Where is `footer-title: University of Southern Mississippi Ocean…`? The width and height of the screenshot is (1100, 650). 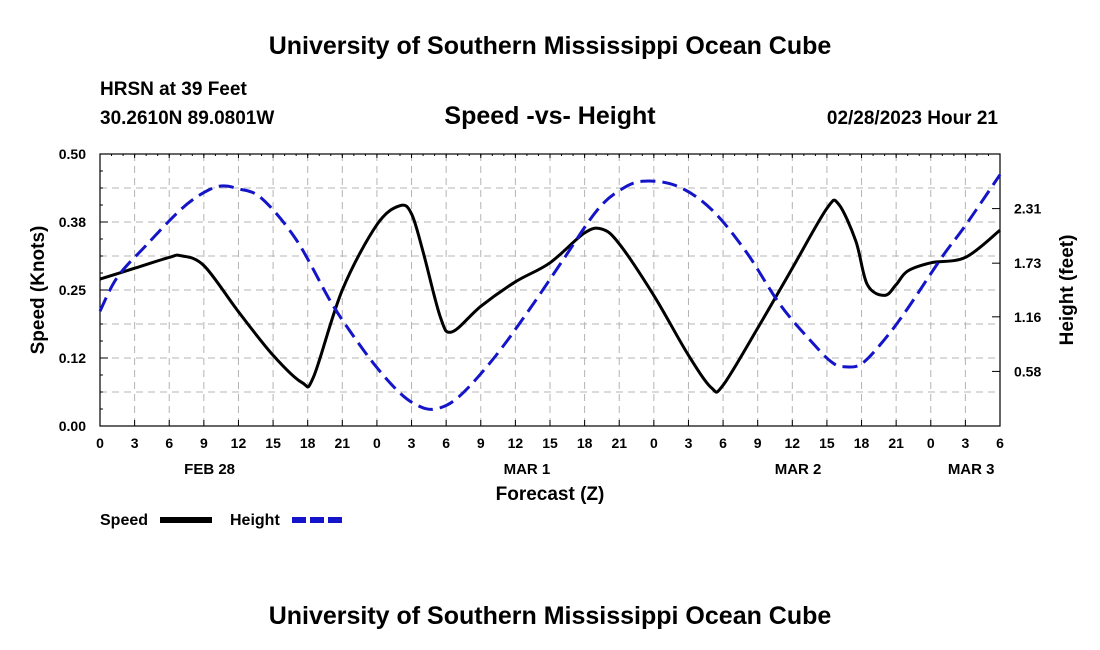 footer-title: University of Southern Mississippi Ocean… is located at coordinates (550, 616).